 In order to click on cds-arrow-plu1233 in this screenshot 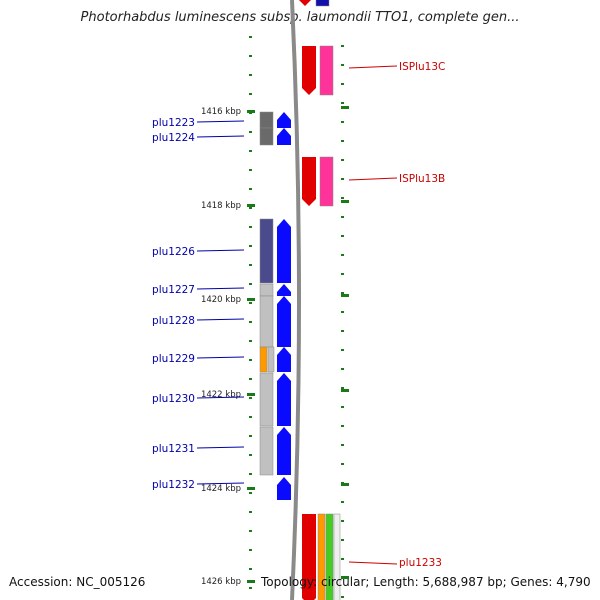, I will do `click(309, 557)`.